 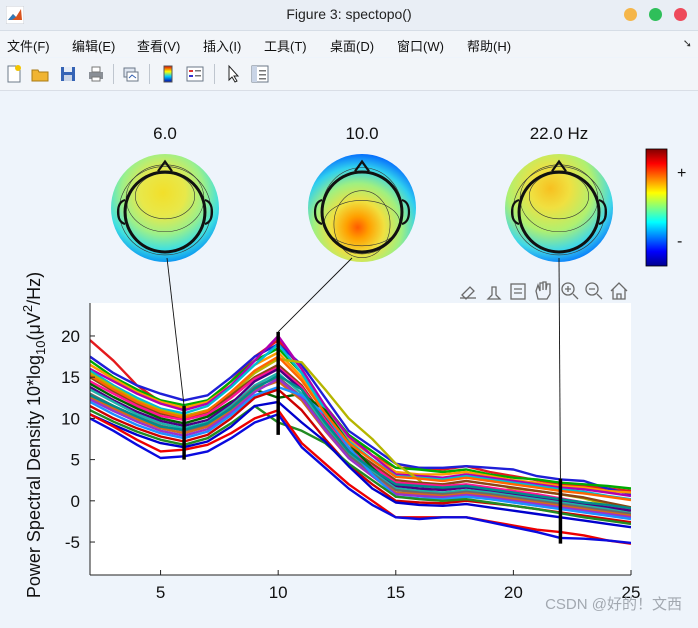 I want to click on new-figure-icon, so click(x=14, y=74).